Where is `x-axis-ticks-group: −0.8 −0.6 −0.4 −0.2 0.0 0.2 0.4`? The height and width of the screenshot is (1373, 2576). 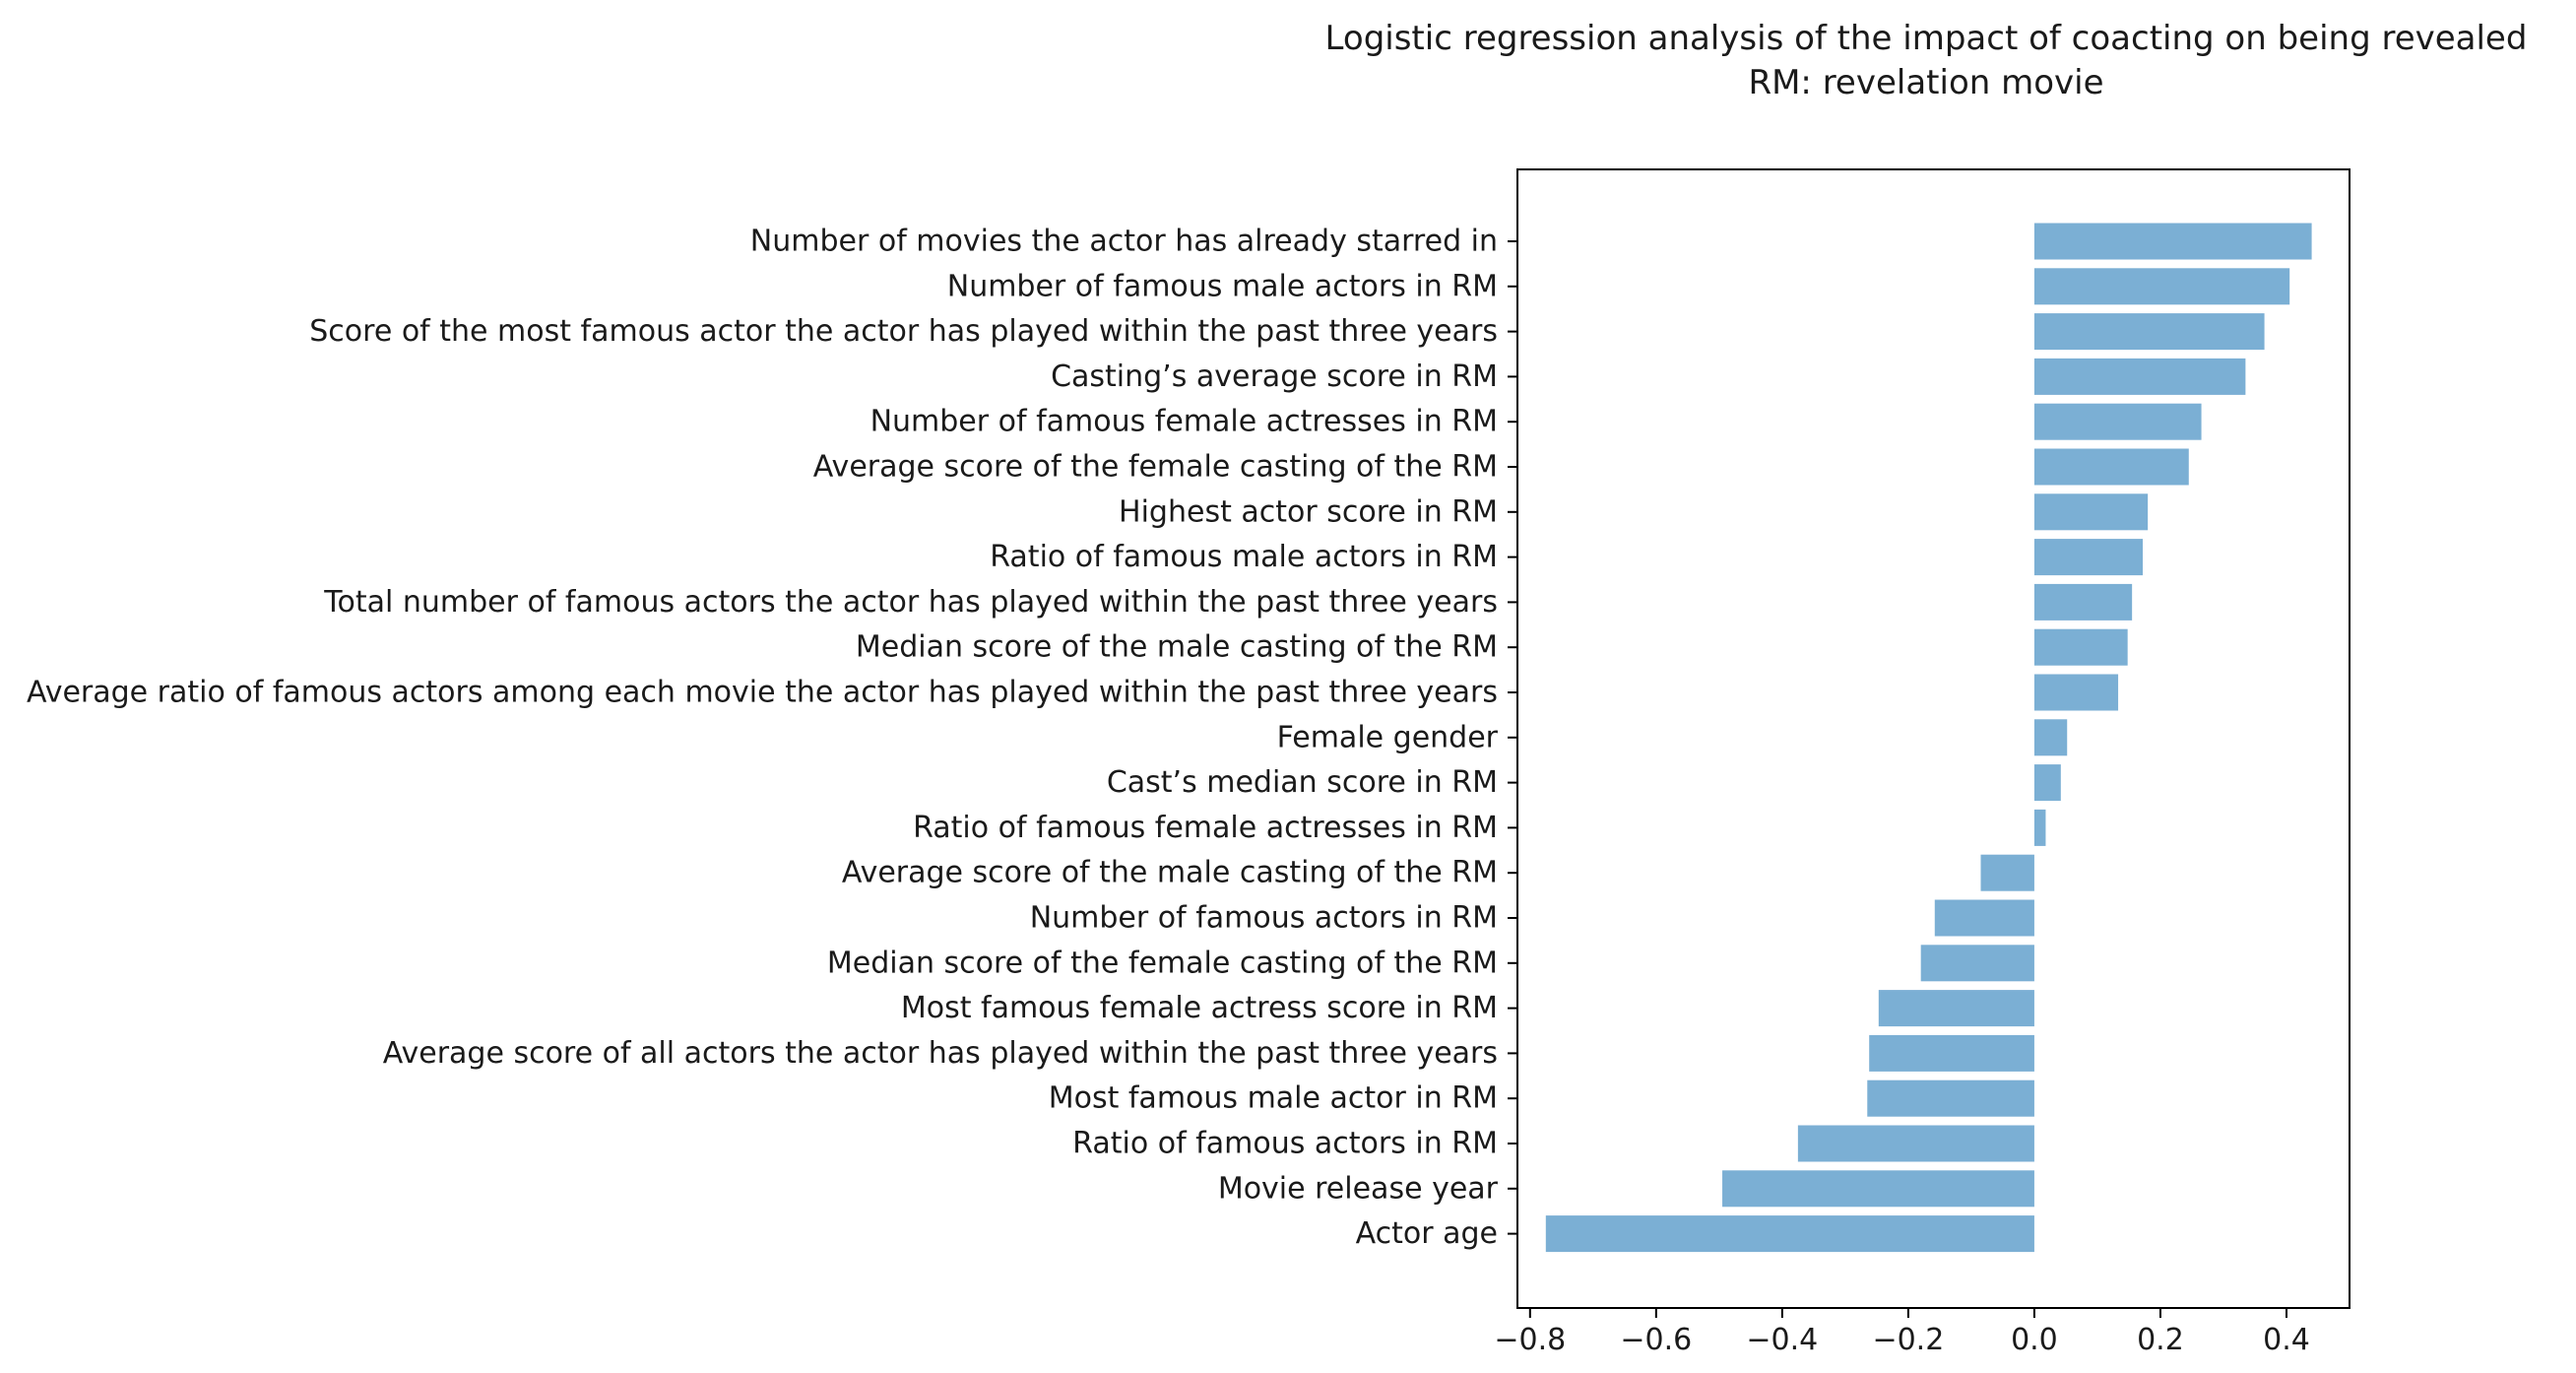 x-axis-ticks-group: −0.8 −0.6 −0.4 −0.2 0.0 0.2 0.4 is located at coordinates (1902, 1333).